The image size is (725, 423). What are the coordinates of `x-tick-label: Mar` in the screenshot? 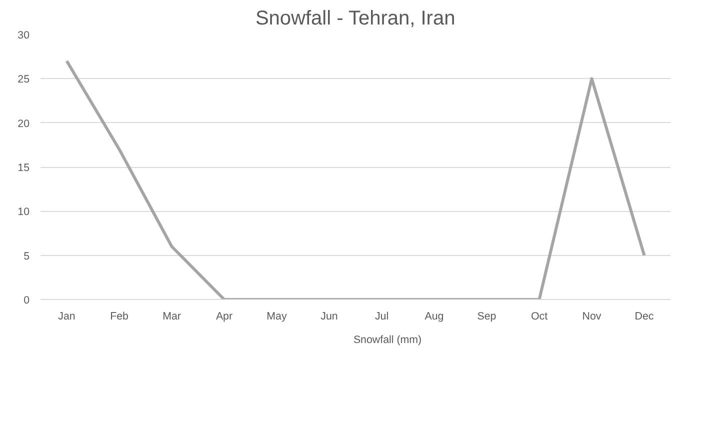 It's located at (172, 316).